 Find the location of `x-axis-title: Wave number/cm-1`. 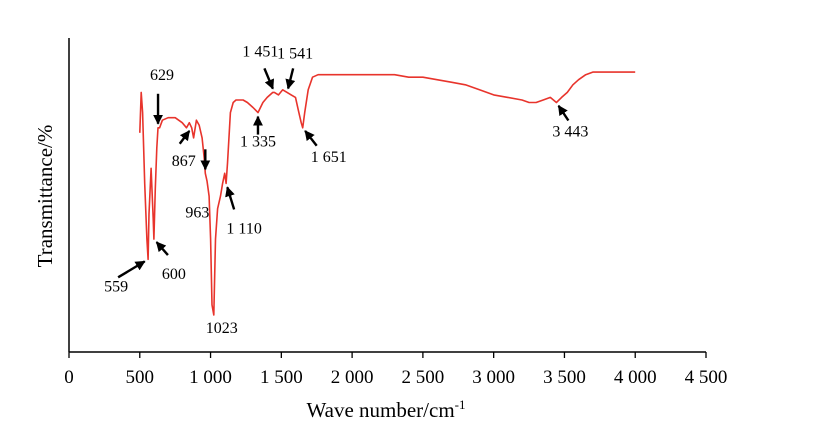

x-axis-title: Wave number/cm-1 is located at coordinates (385, 409).